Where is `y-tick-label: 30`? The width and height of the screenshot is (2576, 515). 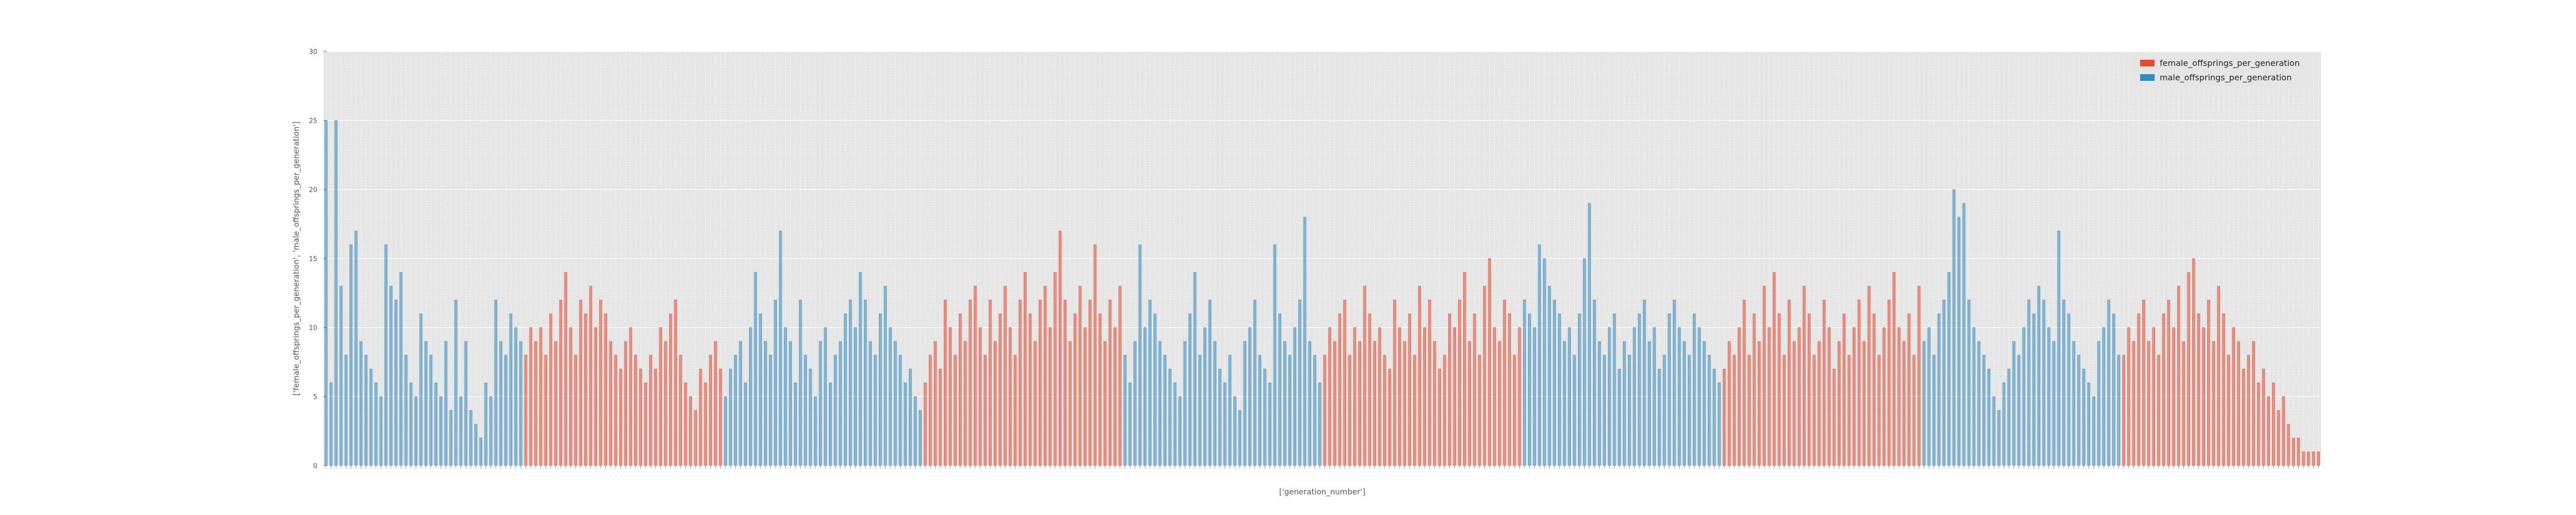 y-tick-label: 30 is located at coordinates (313, 52).